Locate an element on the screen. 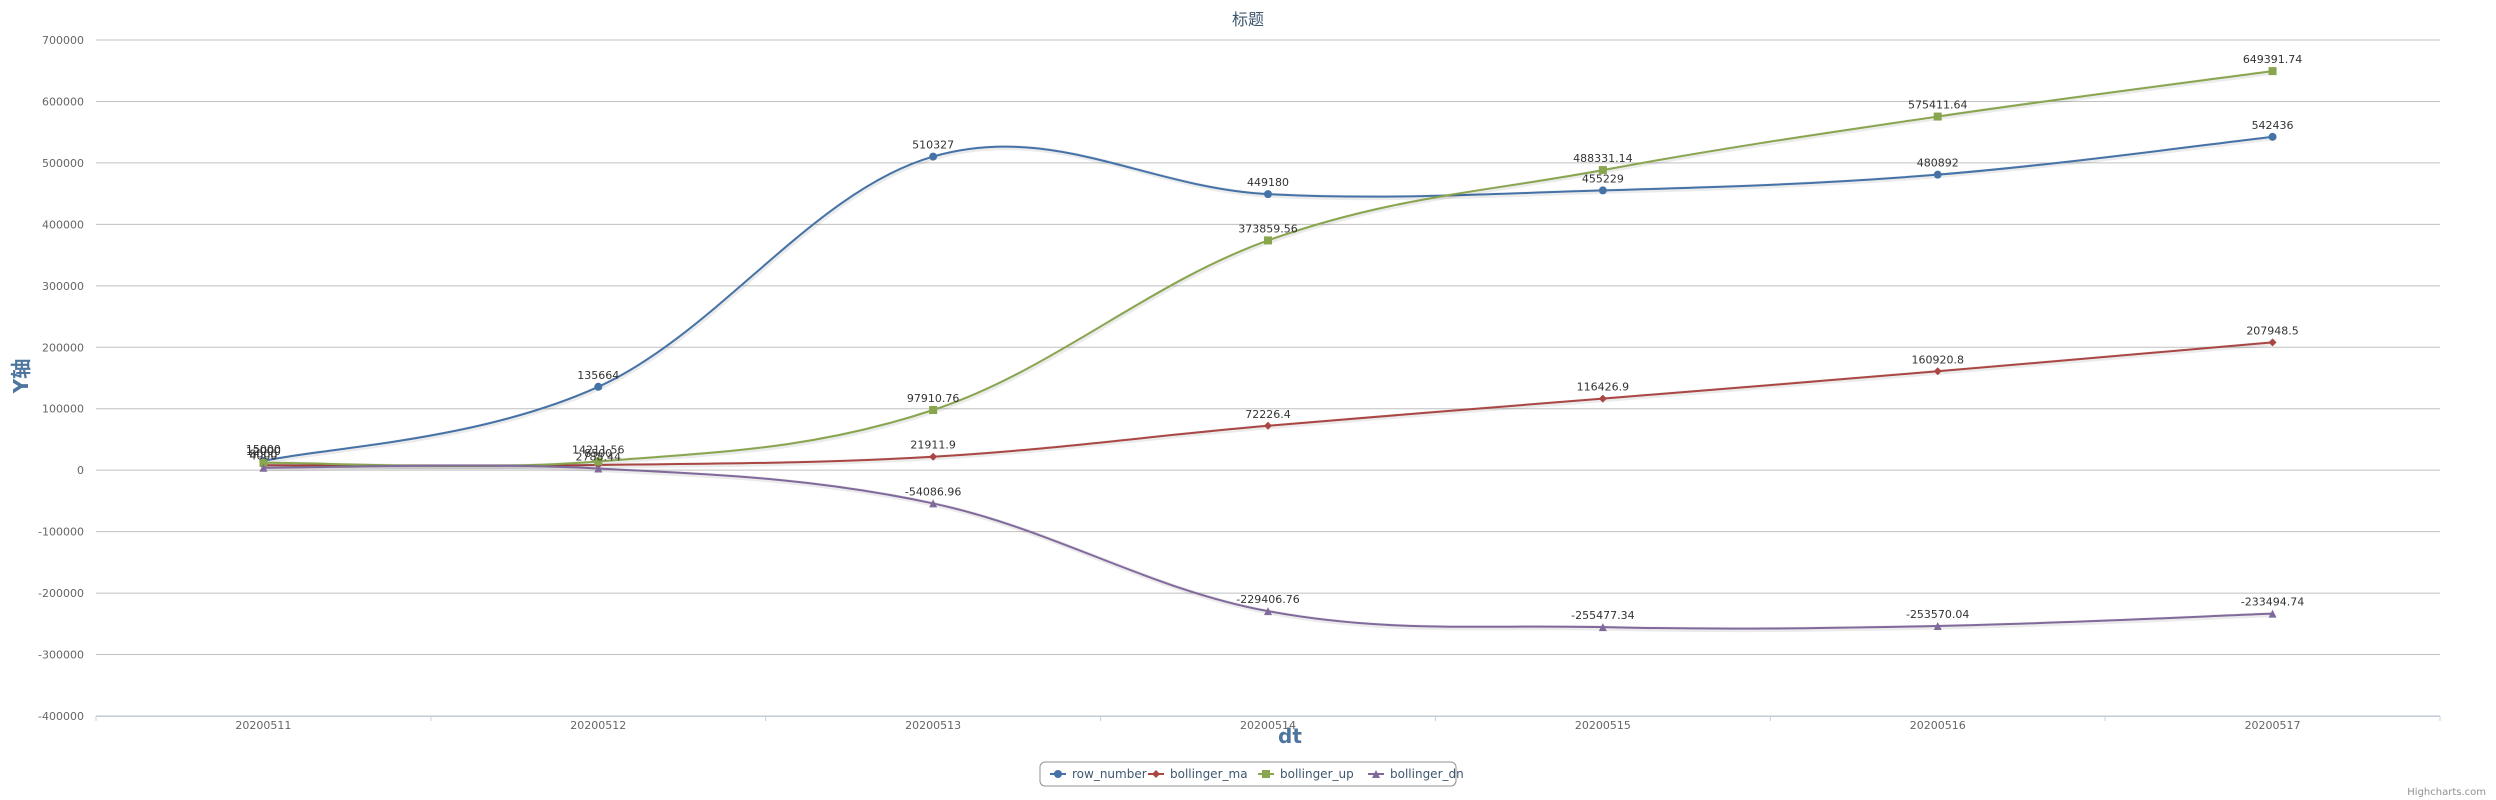 The width and height of the screenshot is (2496, 800). legend-label: bollinger_ma is located at coordinates (1209, 774).